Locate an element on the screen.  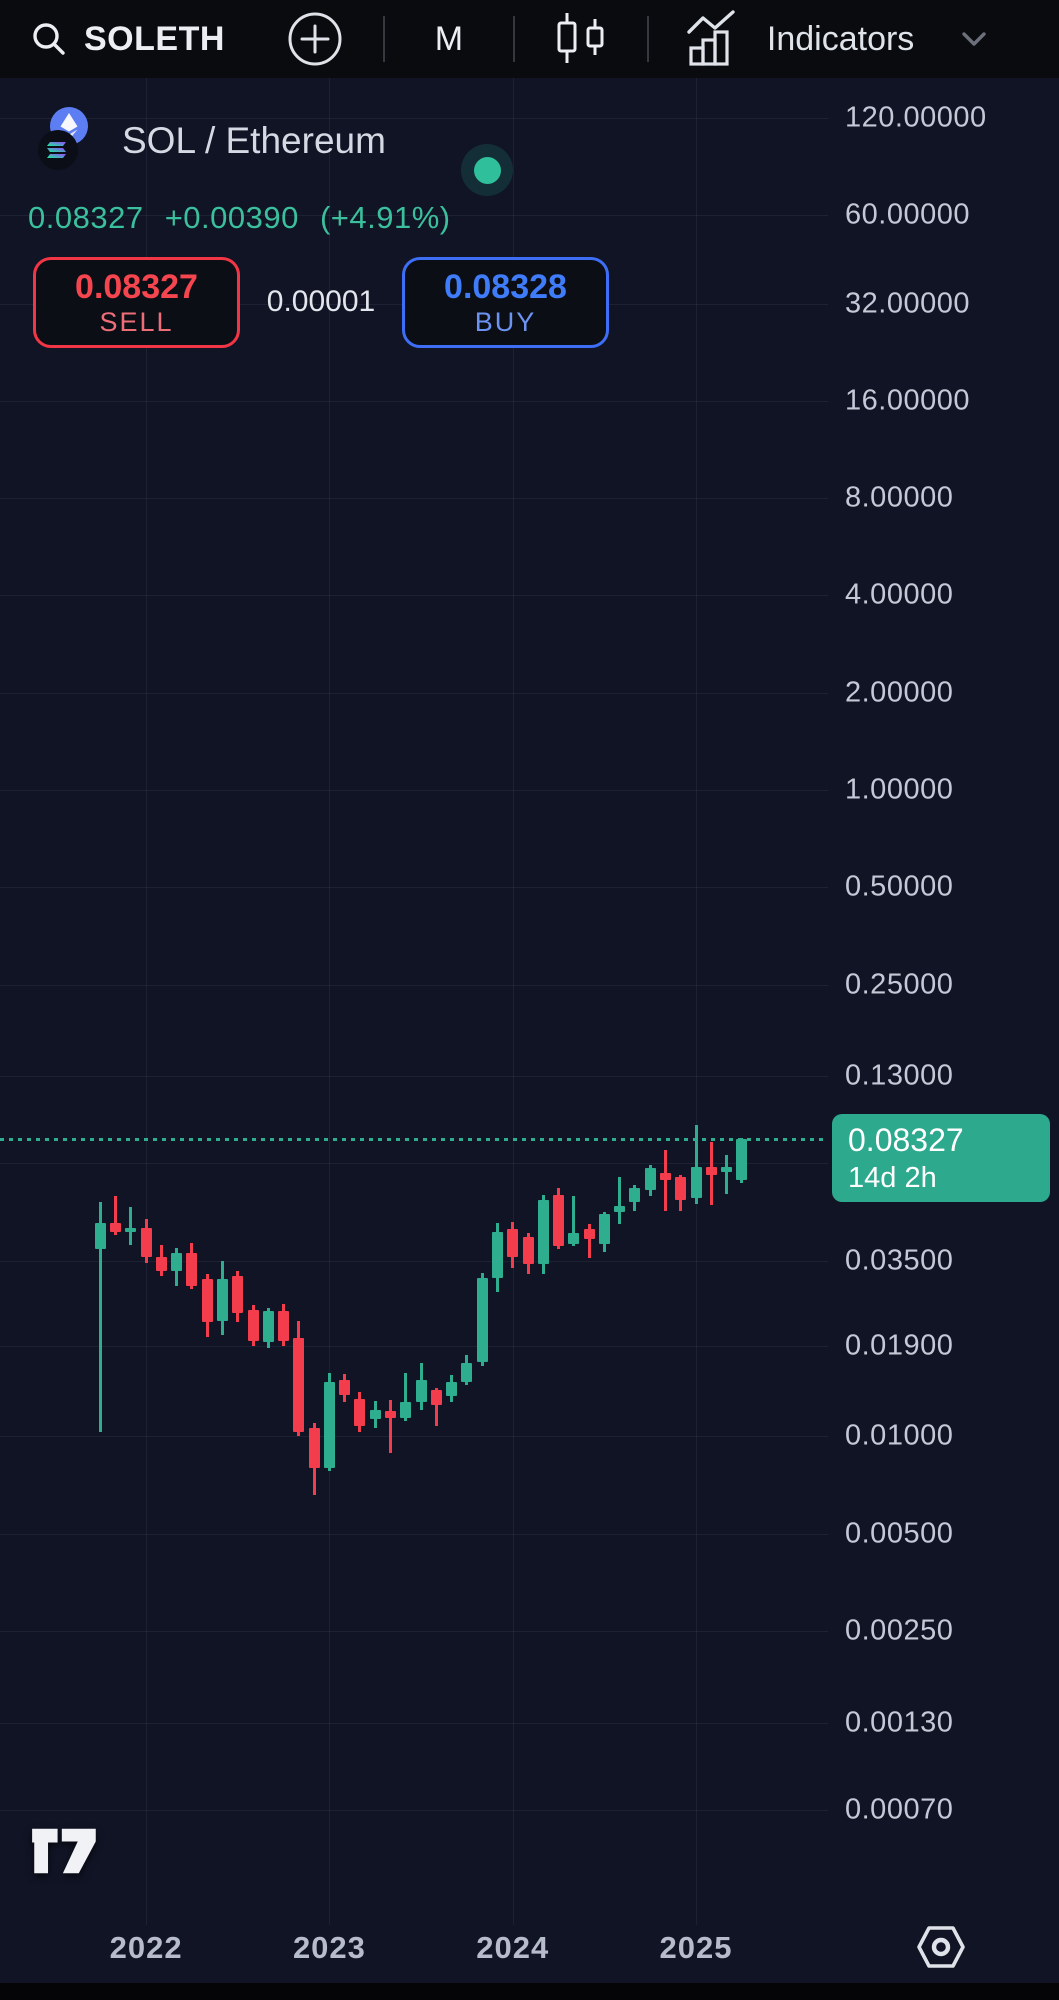
year-label-2024: 2024 is located at coordinates (513, 1947).